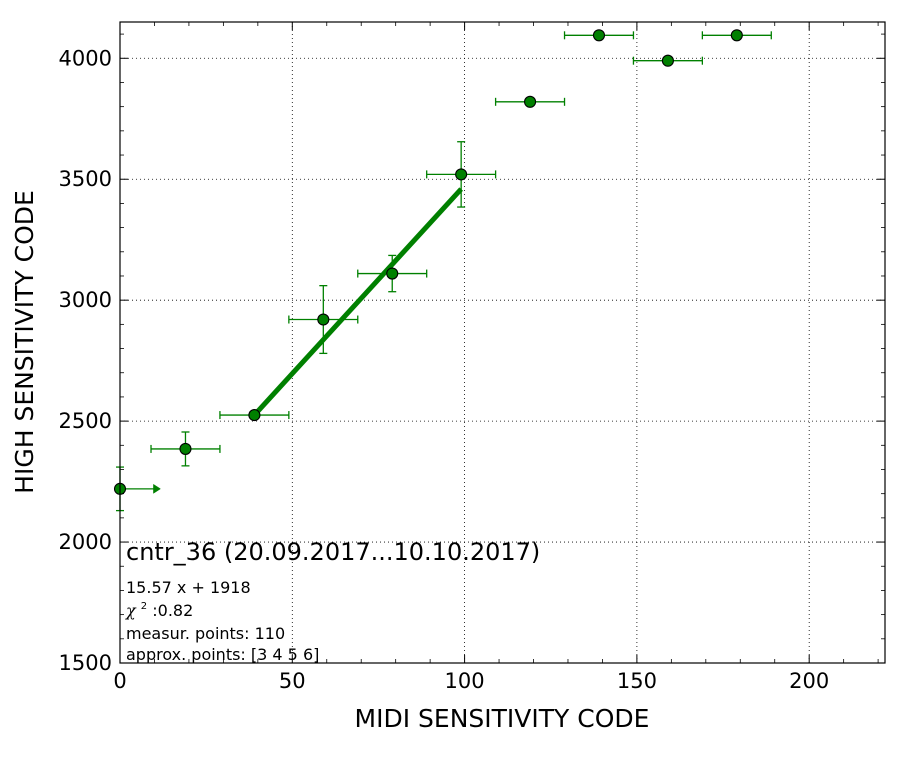 The image size is (912, 762). Describe the element at coordinates (292, 681) in the screenshot. I see `x-tick-label: 50` at that location.